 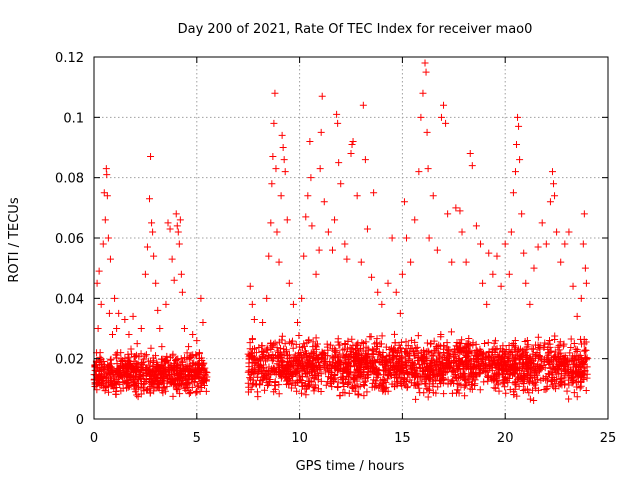 I want to click on y-tick-label: 0.1, so click(x=73, y=118).